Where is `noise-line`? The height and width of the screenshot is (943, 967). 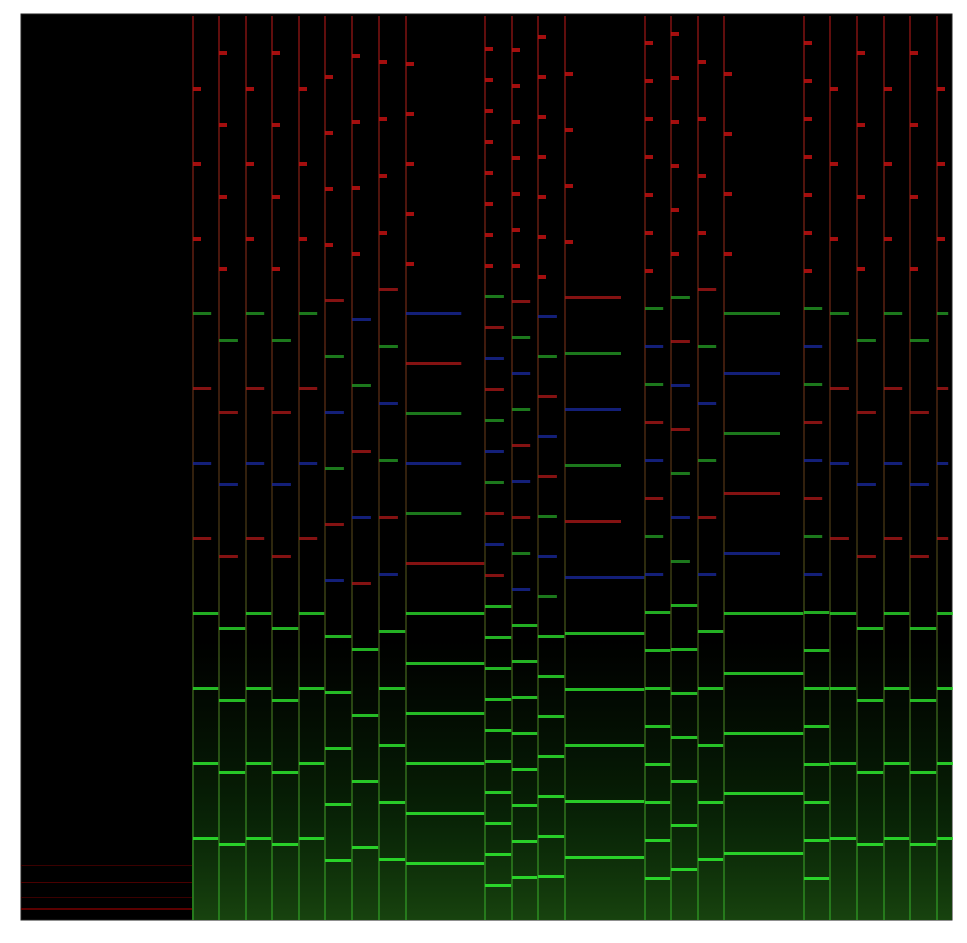 noise-line is located at coordinates (106, 865).